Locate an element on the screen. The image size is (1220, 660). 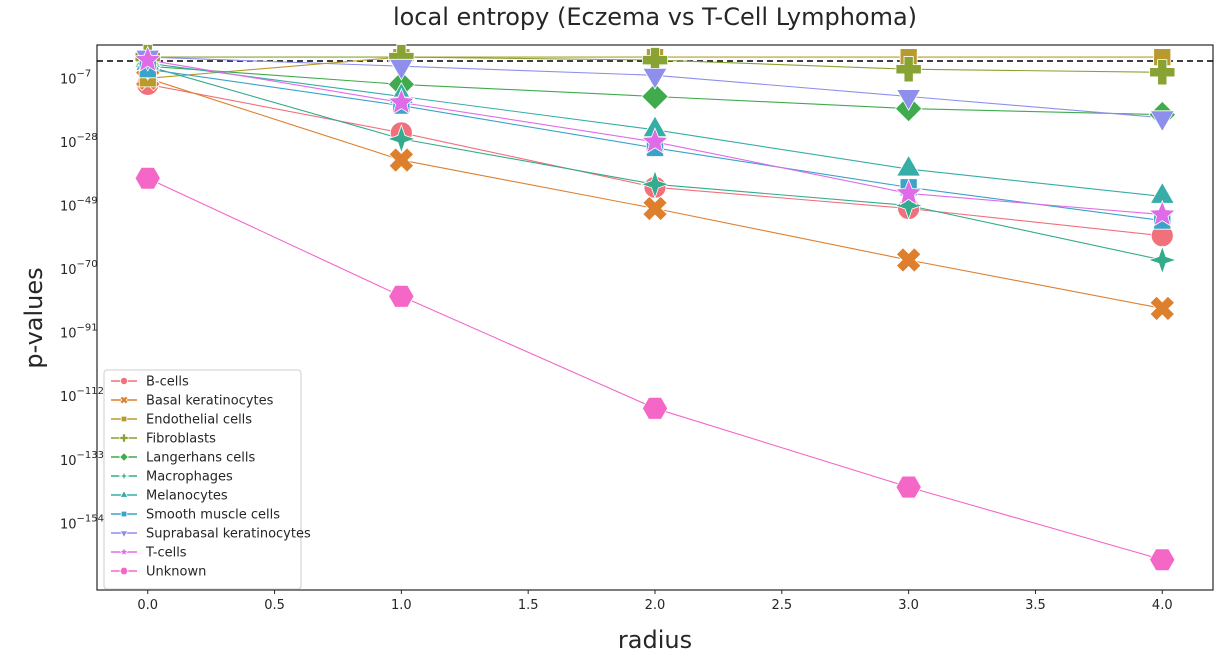
legend-label-t-cells: T-cells is located at coordinates (166, 553).